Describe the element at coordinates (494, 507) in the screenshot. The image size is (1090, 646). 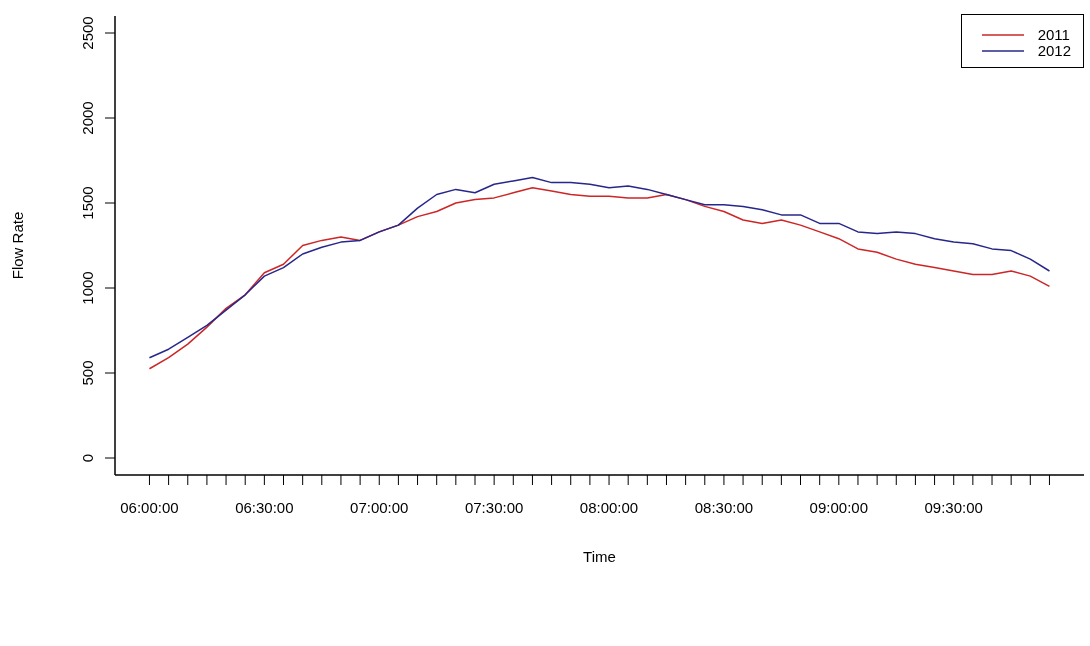
I see `x-tick-label: 07:30:00` at that location.